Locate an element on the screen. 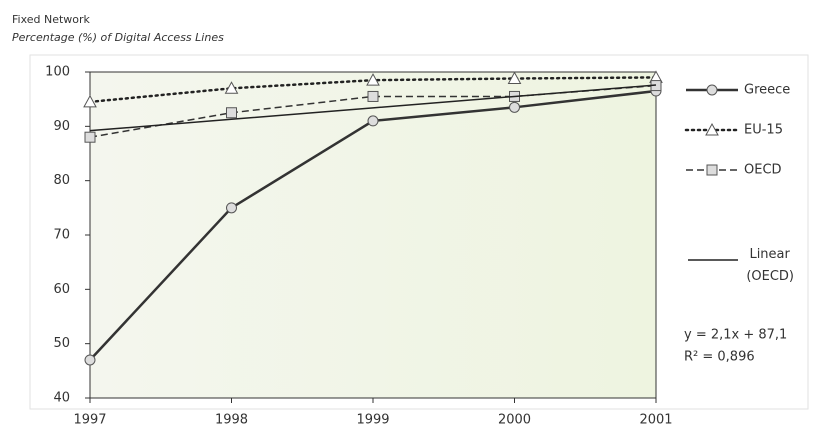 The height and width of the screenshot is (436, 831). annotation: R² = 0,896 is located at coordinates (719, 357).